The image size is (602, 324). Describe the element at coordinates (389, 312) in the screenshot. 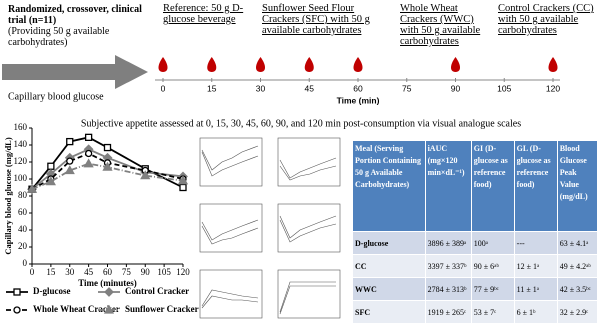

I see `cell: SFC` at that location.